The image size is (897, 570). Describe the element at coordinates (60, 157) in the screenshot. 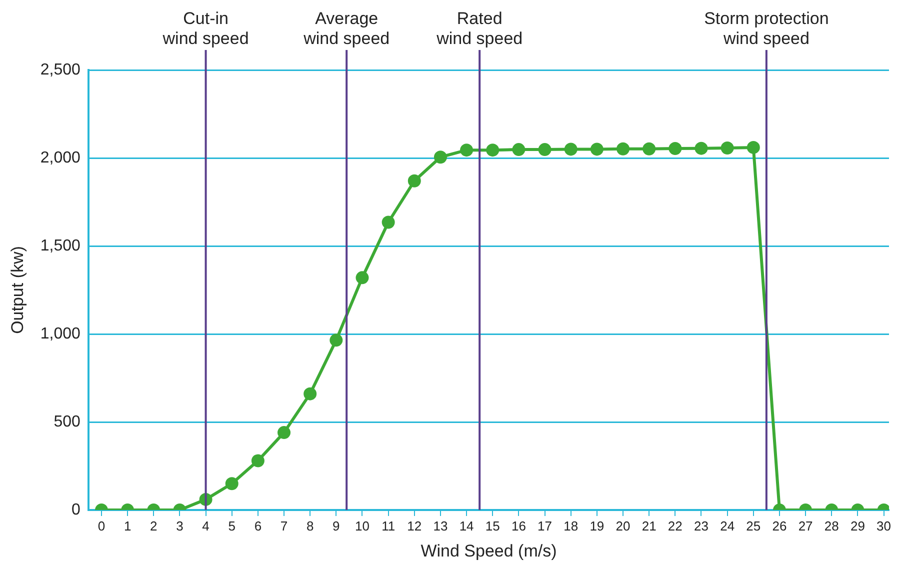

I see `y-tick-label: 2,000` at that location.